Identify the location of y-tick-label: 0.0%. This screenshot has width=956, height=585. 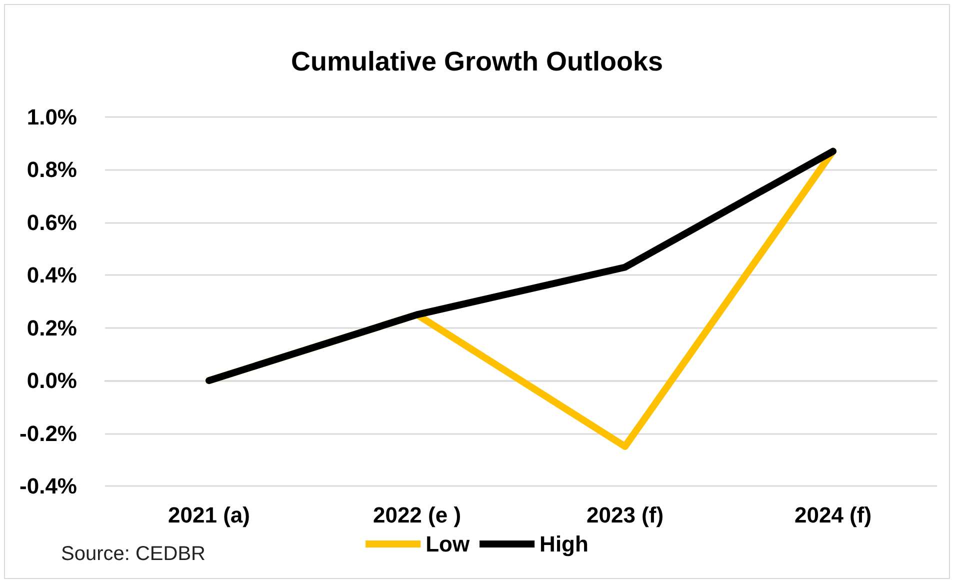
(51, 381).